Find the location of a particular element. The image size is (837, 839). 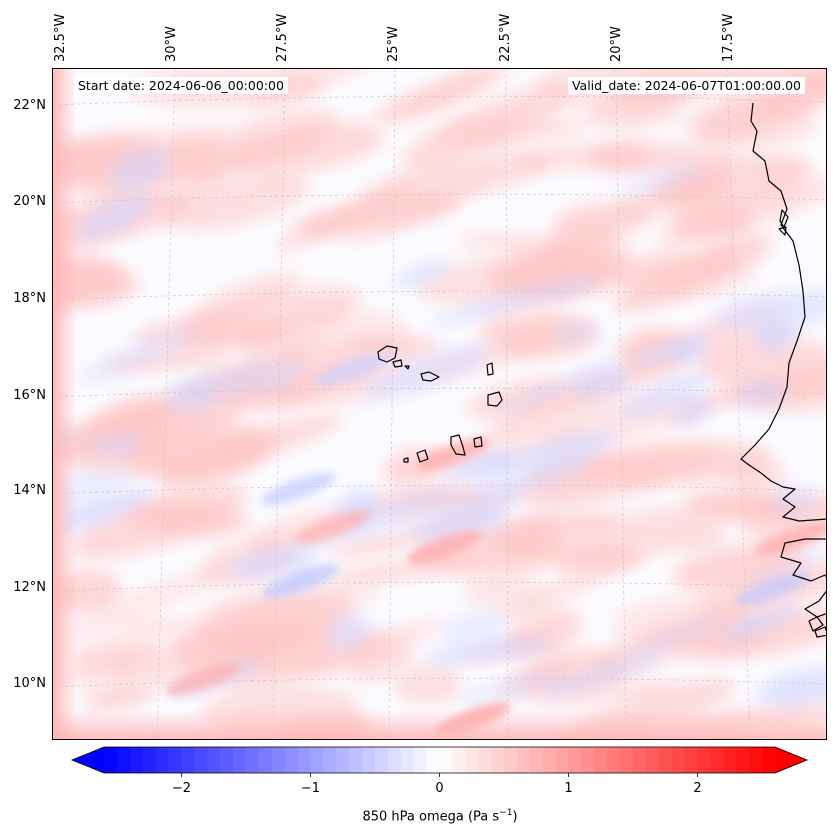

start-date-label: Start date: 2024-06-06_00:00:00 is located at coordinates (181, 85).